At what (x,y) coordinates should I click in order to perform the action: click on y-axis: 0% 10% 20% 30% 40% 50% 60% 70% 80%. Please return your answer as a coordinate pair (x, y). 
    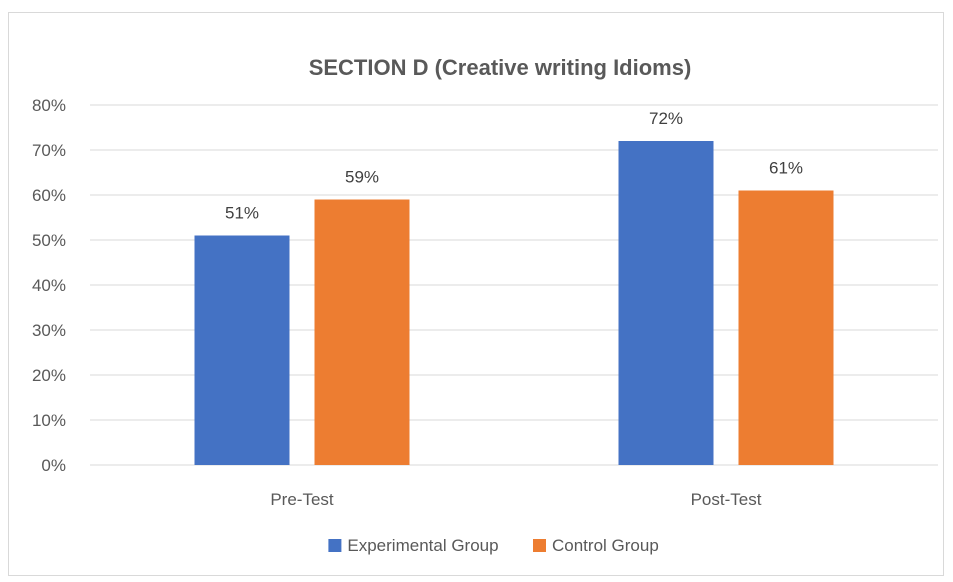
    Looking at the image, I should click on (49, 285).